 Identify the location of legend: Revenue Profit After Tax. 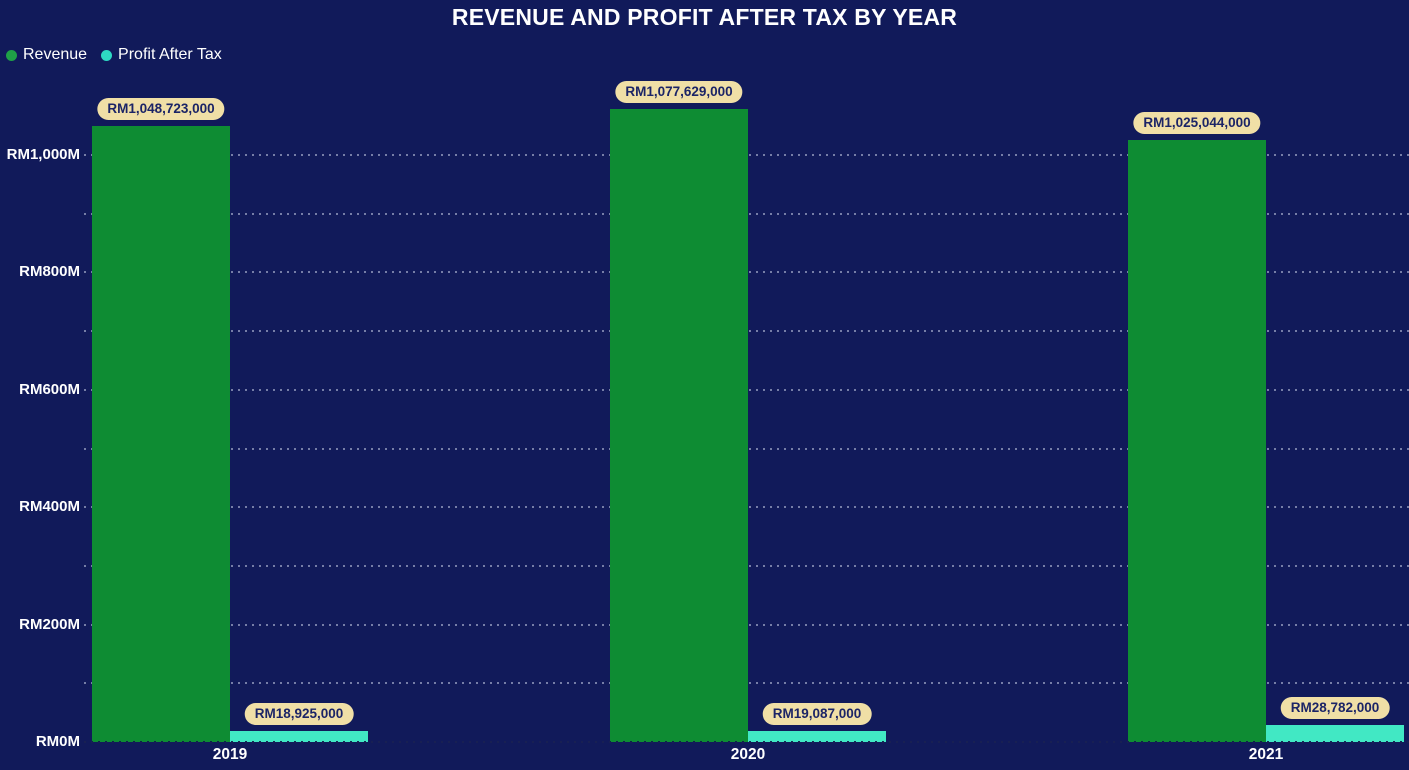
(114, 55).